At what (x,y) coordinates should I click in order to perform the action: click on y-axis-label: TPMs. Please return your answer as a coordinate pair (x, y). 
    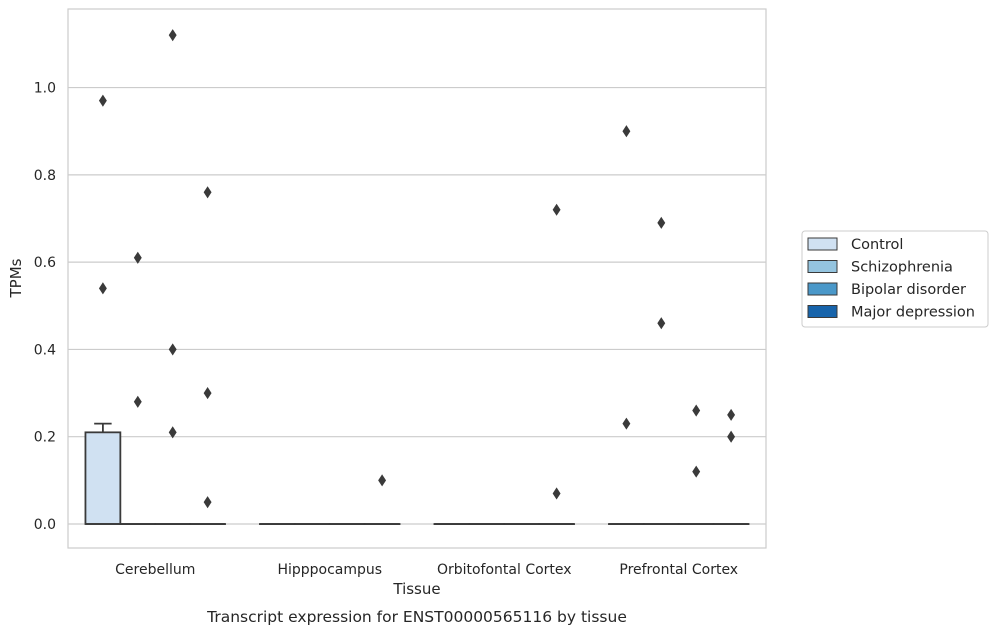
    Looking at the image, I should click on (16, 278).